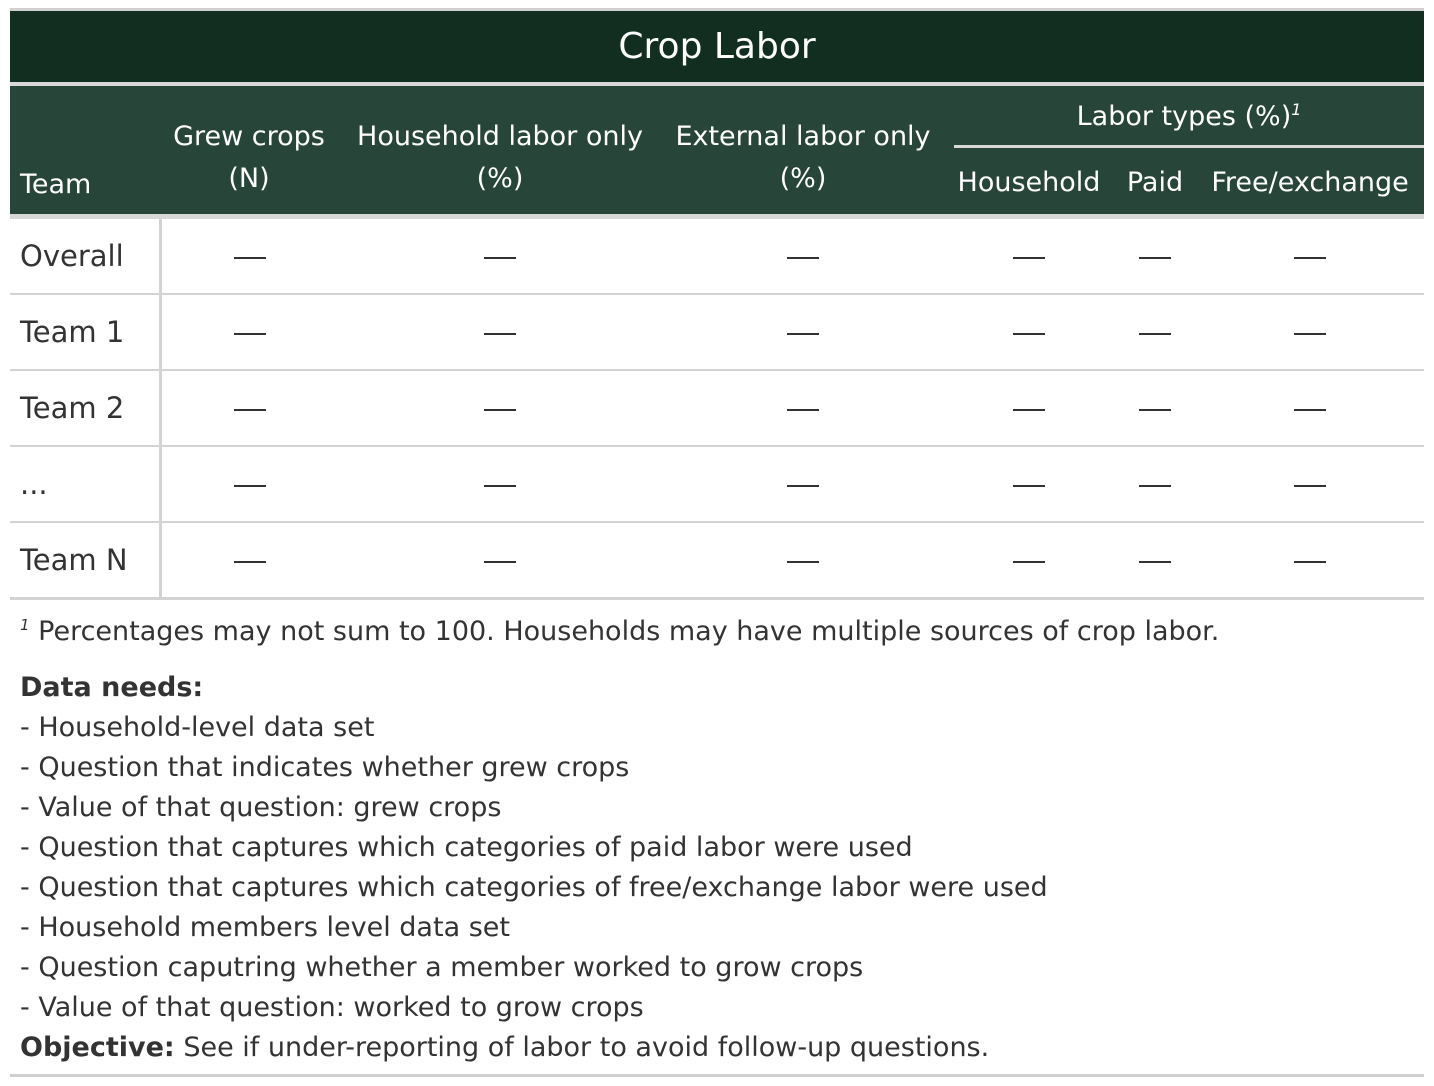  What do you see at coordinates (500, 136) in the screenshot?
I see `column-header-household-labor-only-line1: Household labor only` at bounding box center [500, 136].